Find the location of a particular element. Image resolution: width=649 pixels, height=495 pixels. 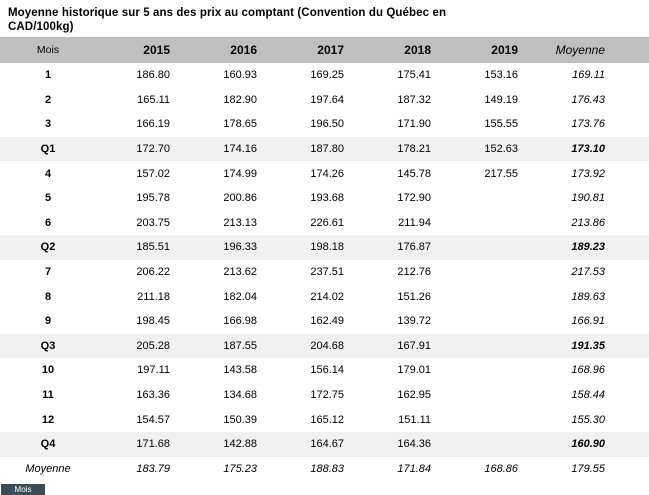

row-label: Q3 is located at coordinates (48, 345).